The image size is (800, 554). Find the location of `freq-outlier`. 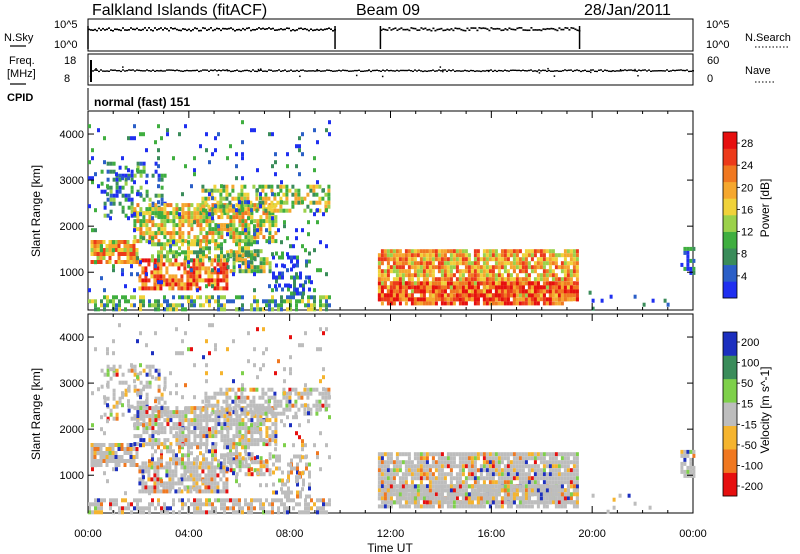

freq-outlier is located at coordinates (260, 69).